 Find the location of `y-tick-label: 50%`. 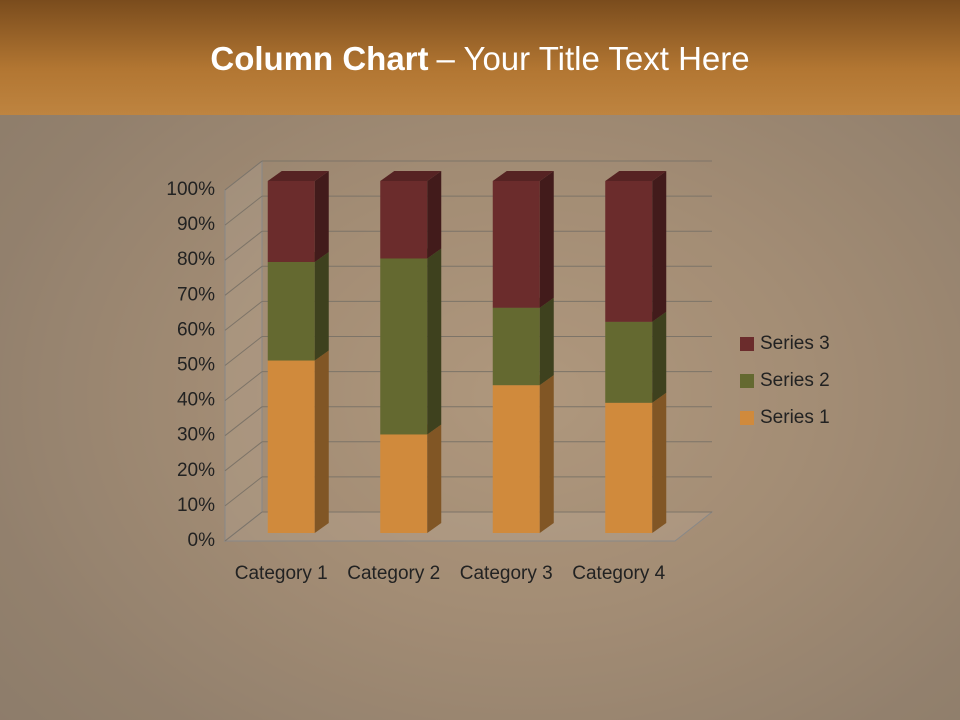

y-tick-label: 50% is located at coordinates (196, 365).